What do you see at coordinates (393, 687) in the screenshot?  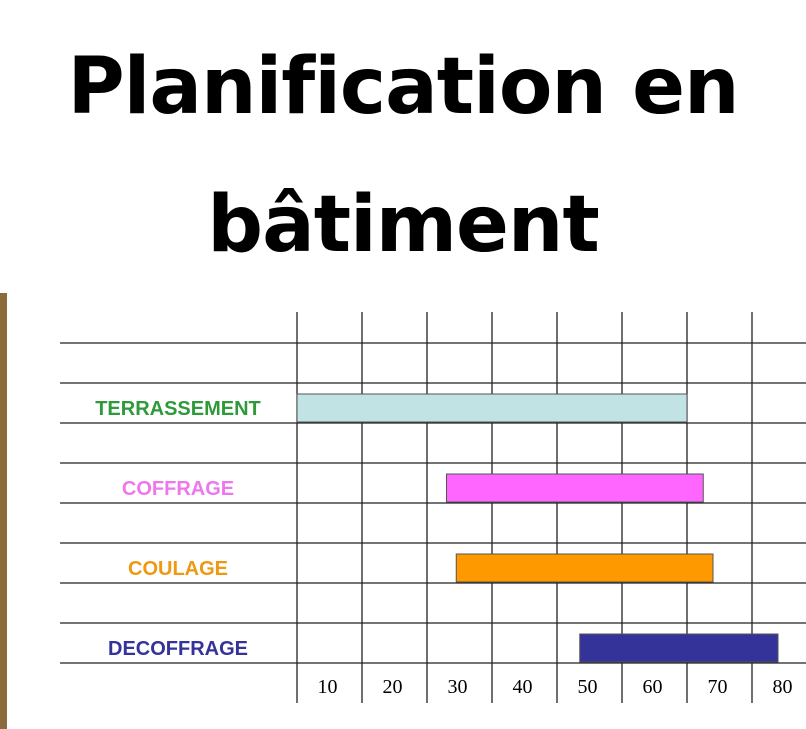 I see `x-tick-label: 20` at bounding box center [393, 687].